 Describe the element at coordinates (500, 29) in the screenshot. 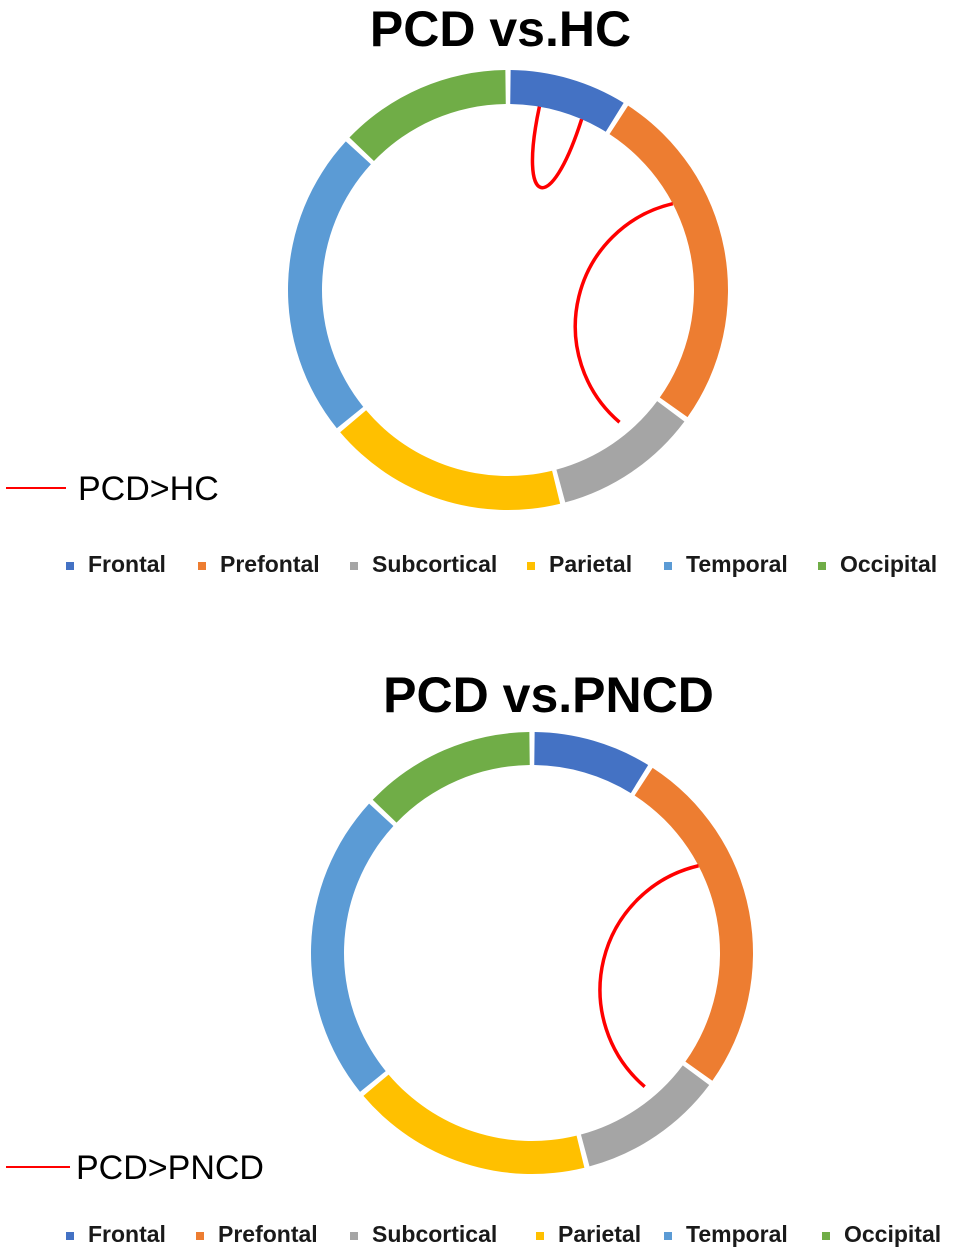

I see `chart-title: PCD vs.HC` at that location.